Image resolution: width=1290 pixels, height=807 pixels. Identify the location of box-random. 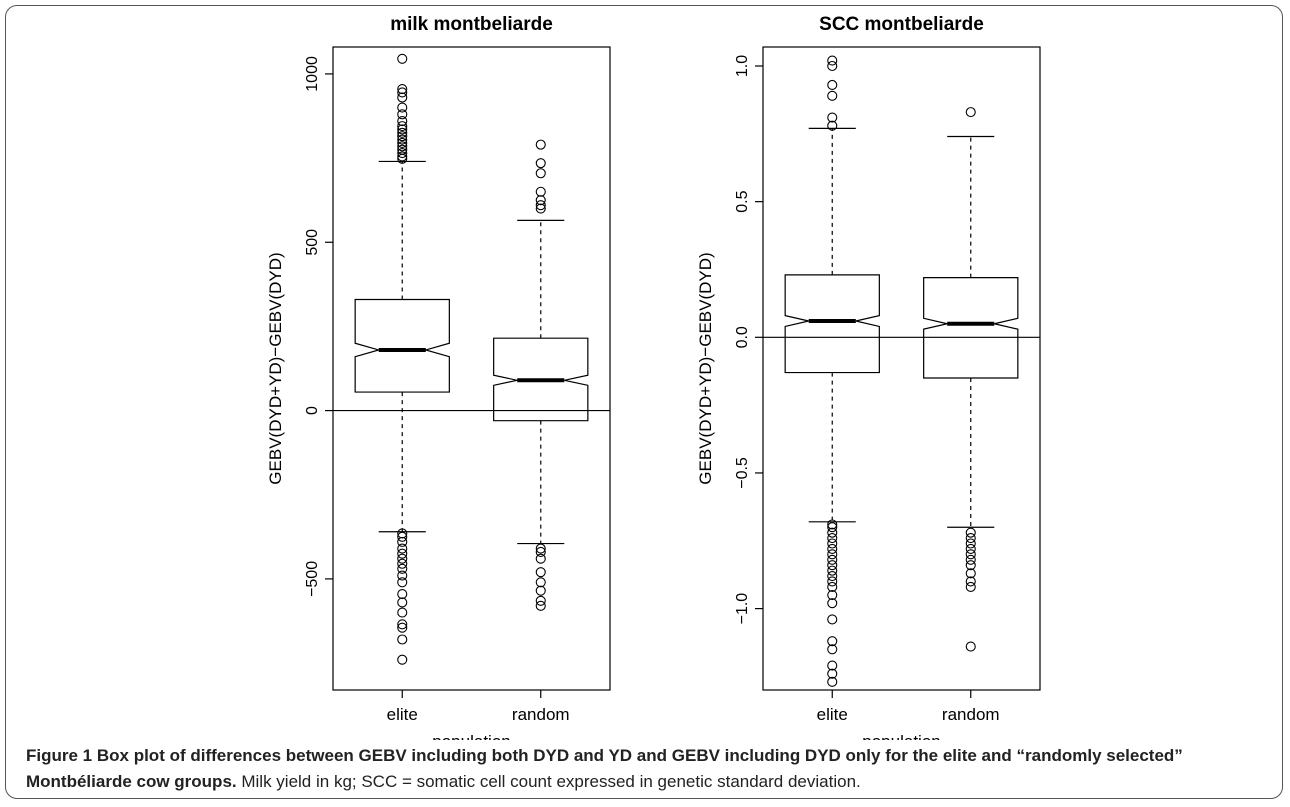
(971, 328).